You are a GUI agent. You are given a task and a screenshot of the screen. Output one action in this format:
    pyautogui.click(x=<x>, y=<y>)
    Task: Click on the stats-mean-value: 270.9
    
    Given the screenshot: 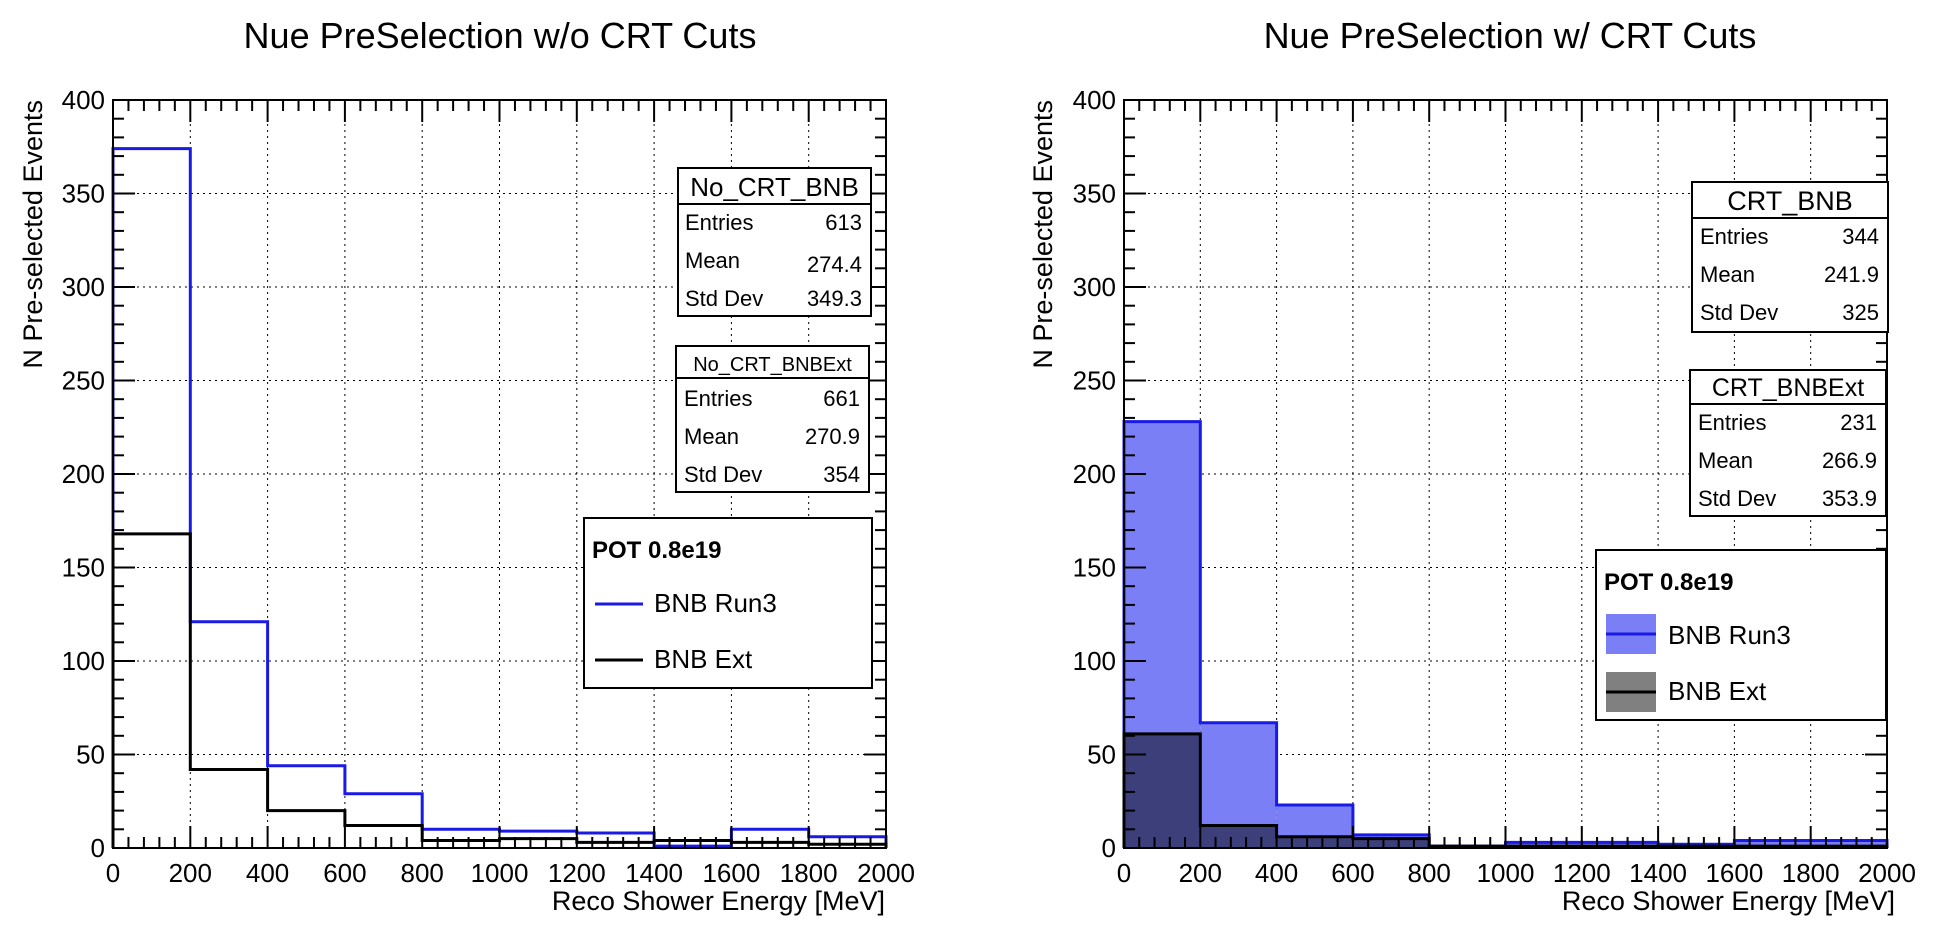 What is the action you would take?
    pyautogui.click(x=832, y=436)
    